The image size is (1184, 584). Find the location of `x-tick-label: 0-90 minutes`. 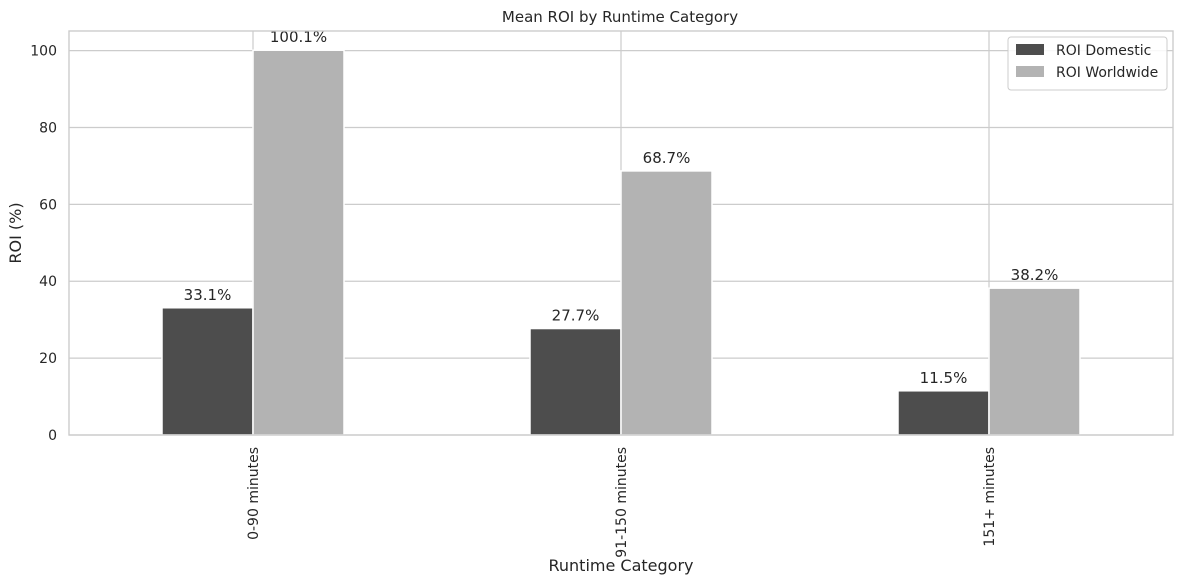

x-tick-label: 0-90 minutes is located at coordinates (254, 493).